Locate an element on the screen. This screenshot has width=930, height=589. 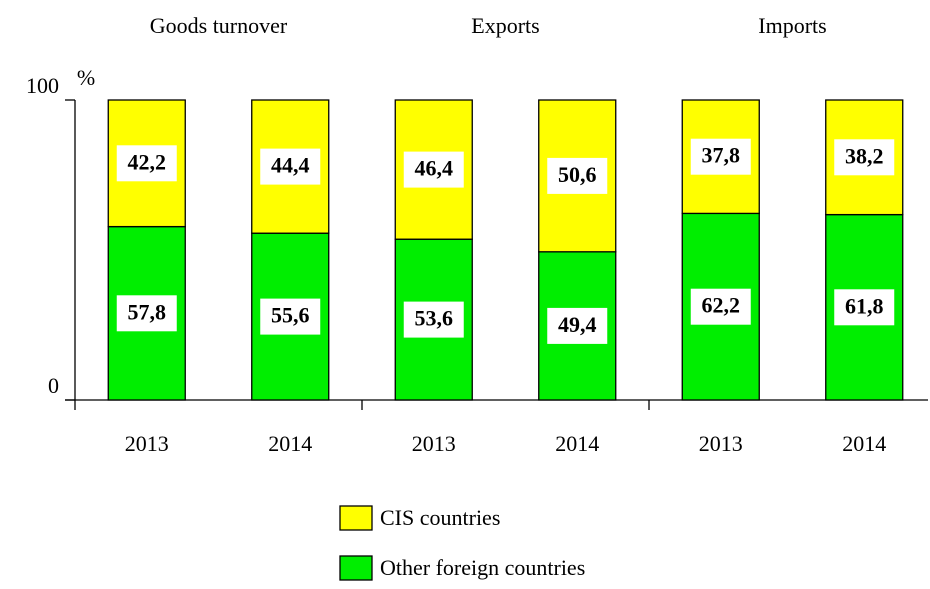
value-label: 50,6 is located at coordinates (577, 174).